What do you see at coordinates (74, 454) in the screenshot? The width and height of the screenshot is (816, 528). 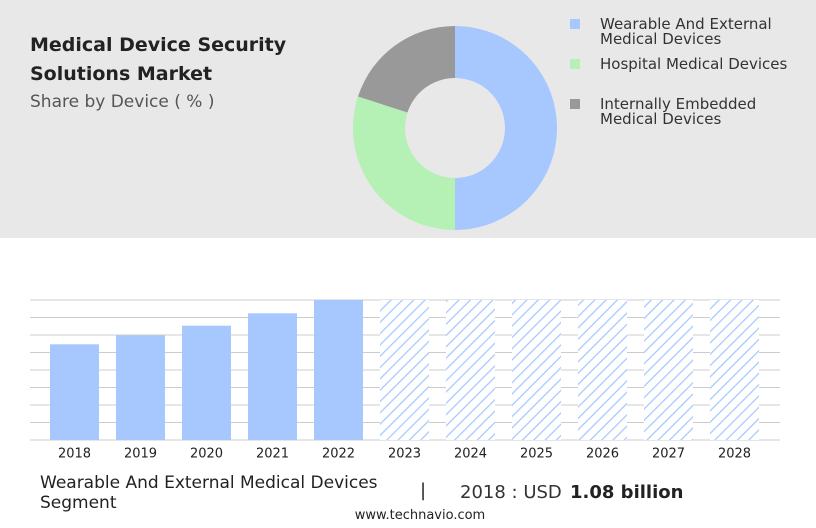 I see `x-tick-label: 2018` at bounding box center [74, 454].